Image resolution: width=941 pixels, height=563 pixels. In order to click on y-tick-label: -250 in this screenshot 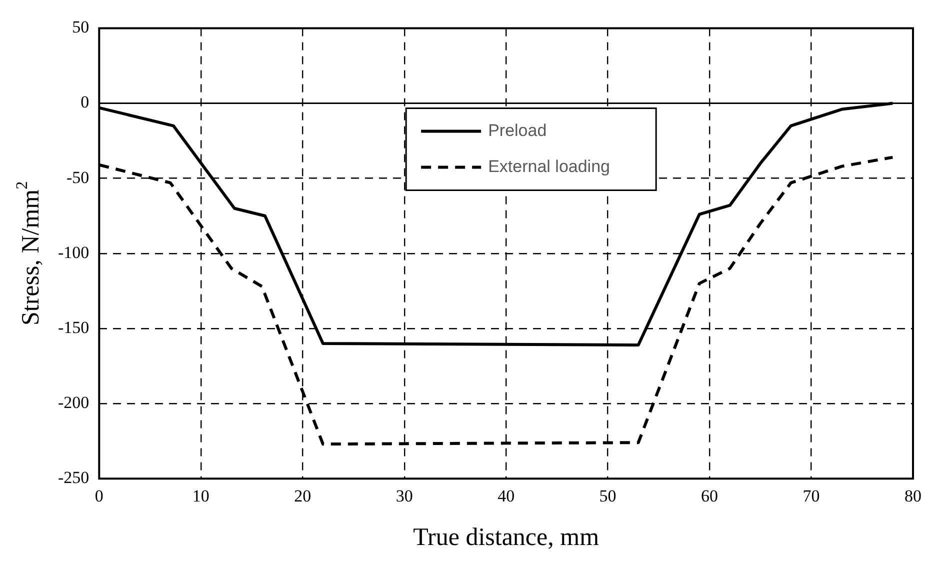, I will do `click(74, 478)`.